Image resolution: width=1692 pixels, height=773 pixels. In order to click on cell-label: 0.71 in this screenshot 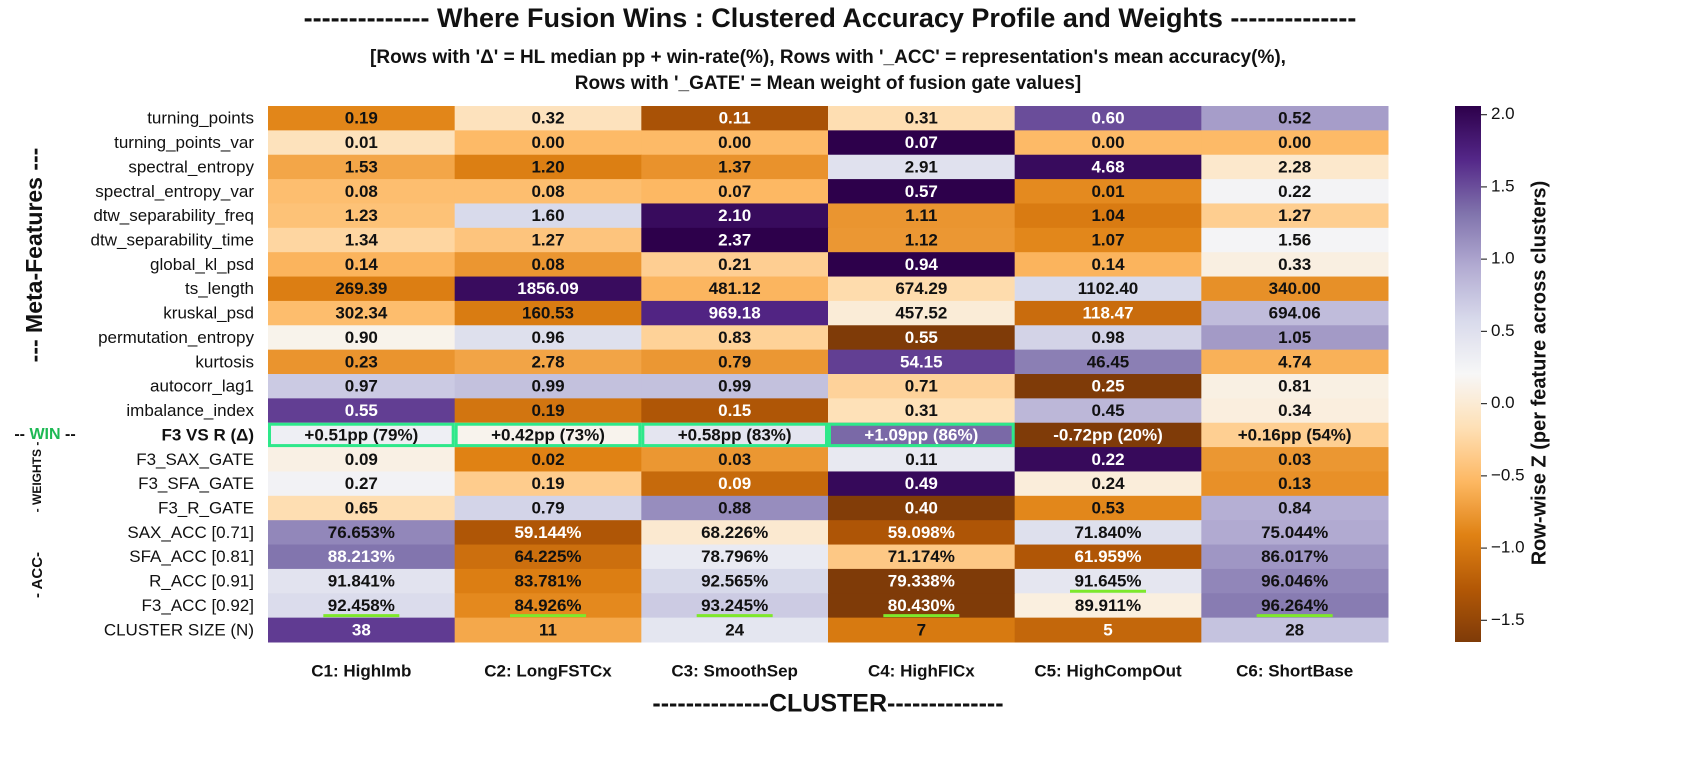, I will do `click(921, 386)`.